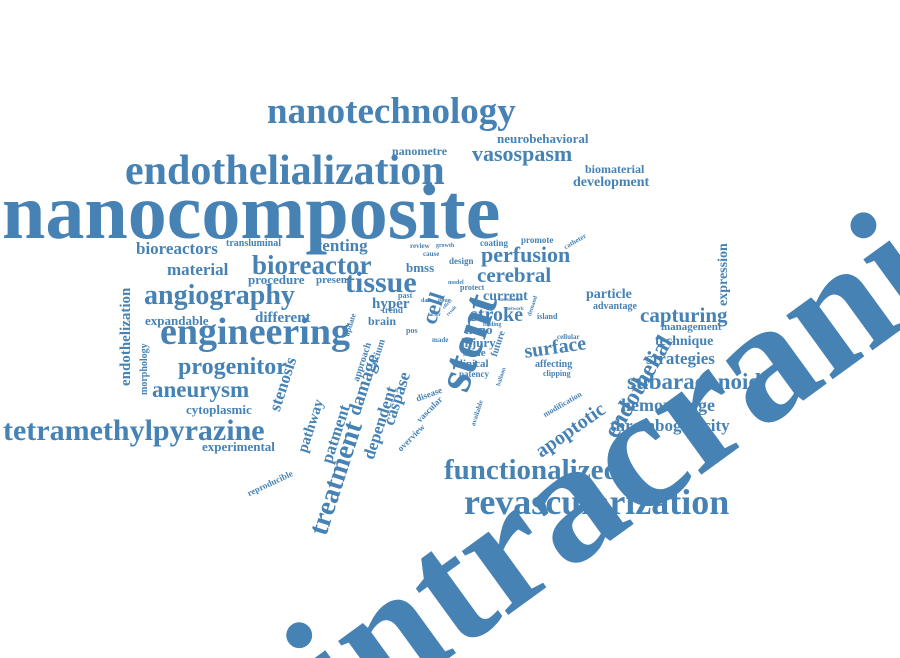 Image resolution: width=900 pixels, height=658 pixels. What do you see at coordinates (251, 211) in the screenshot?
I see `word-nanocomposite: nanocomposite` at bounding box center [251, 211].